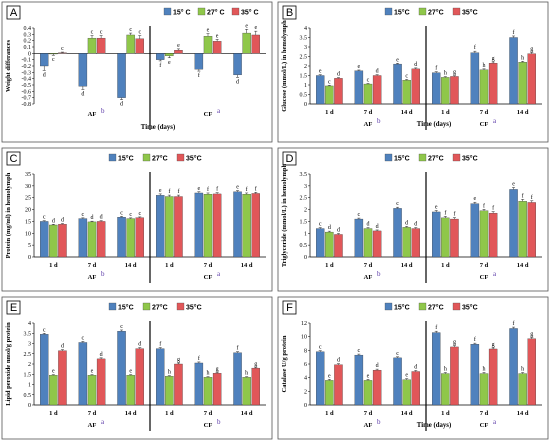 The height and width of the screenshot is (446, 550). Describe the element at coordinates (305, 379) in the screenshot. I see `y-tick-label: 4` at that location.